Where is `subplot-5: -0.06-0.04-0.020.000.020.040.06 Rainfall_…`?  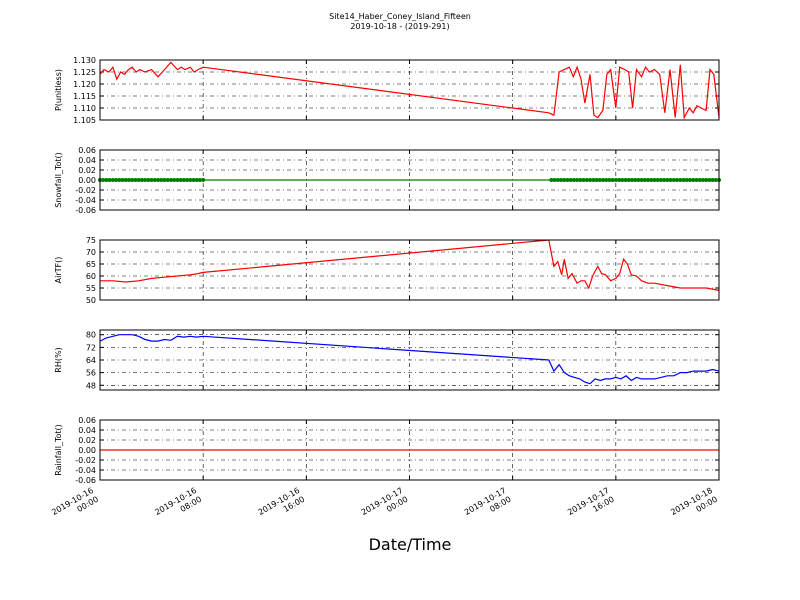
subplot-5: -0.06-0.04-0.020.000.020.040.06 Rainfall_… is located at coordinates (387, 450).